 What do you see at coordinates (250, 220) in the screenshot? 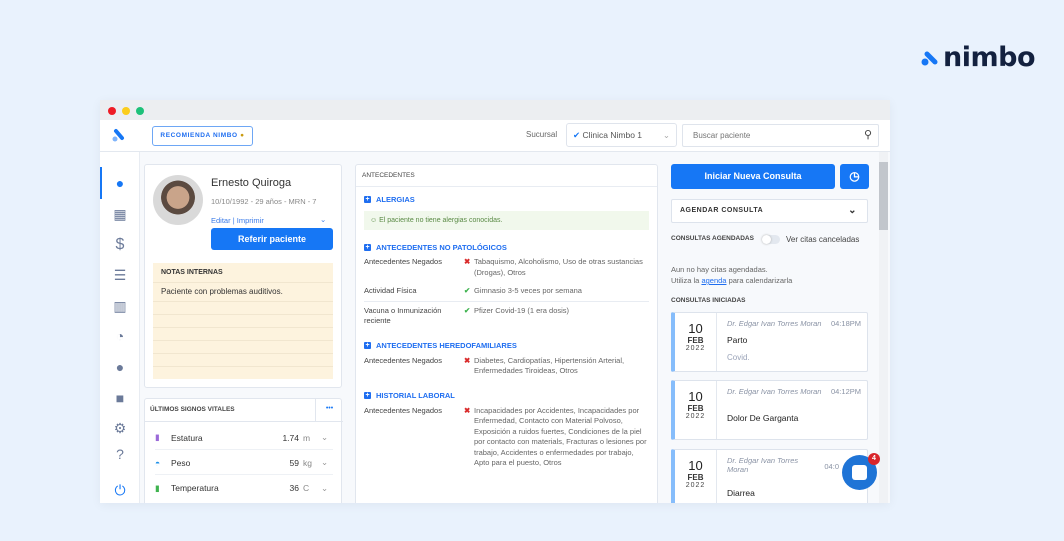
I see `print-link: Imprimir` at bounding box center [250, 220].